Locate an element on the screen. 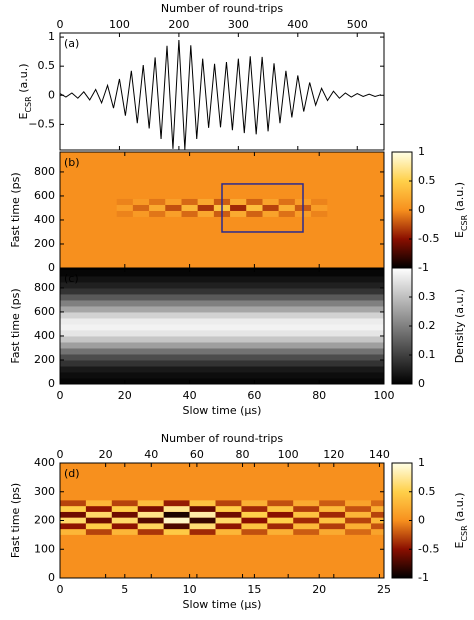  colorbar-tick-label: 1 is located at coordinates (421, 462).